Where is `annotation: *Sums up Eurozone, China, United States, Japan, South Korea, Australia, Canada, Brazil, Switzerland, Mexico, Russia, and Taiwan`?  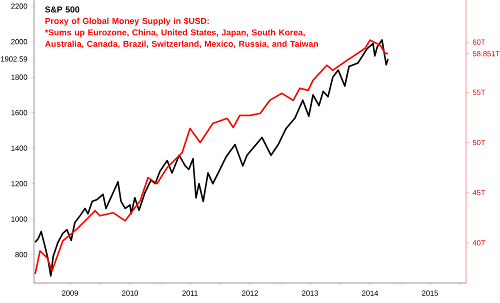 annotation: *Sums up Eurozone, China, United States, Japan, South Korea, Australia, Canada, Brazil, Switzerland, Mexico, Russia, and Taiwan is located at coordinates (181, 38).